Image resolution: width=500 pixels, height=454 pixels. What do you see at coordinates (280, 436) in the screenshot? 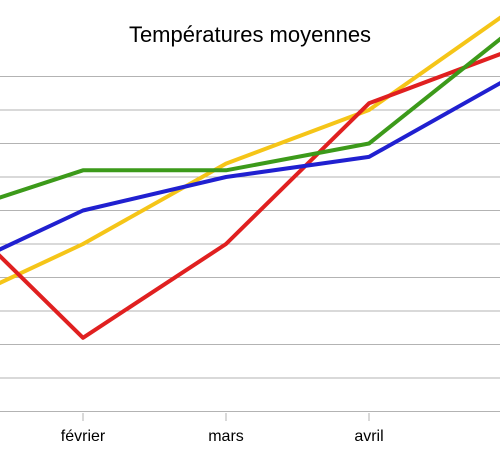
I see `x-tick-labels: janvierfévriermarsavrilmai` at bounding box center [280, 436].